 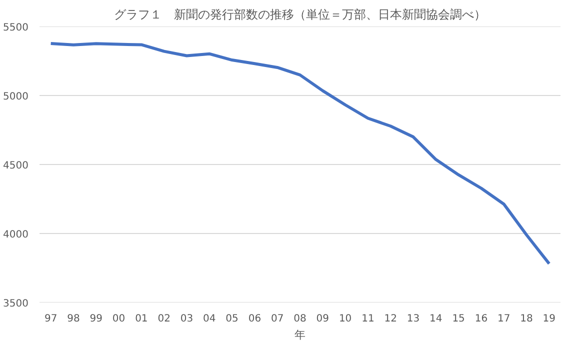 I want to click on x-tick-label: 02, so click(x=164, y=319).